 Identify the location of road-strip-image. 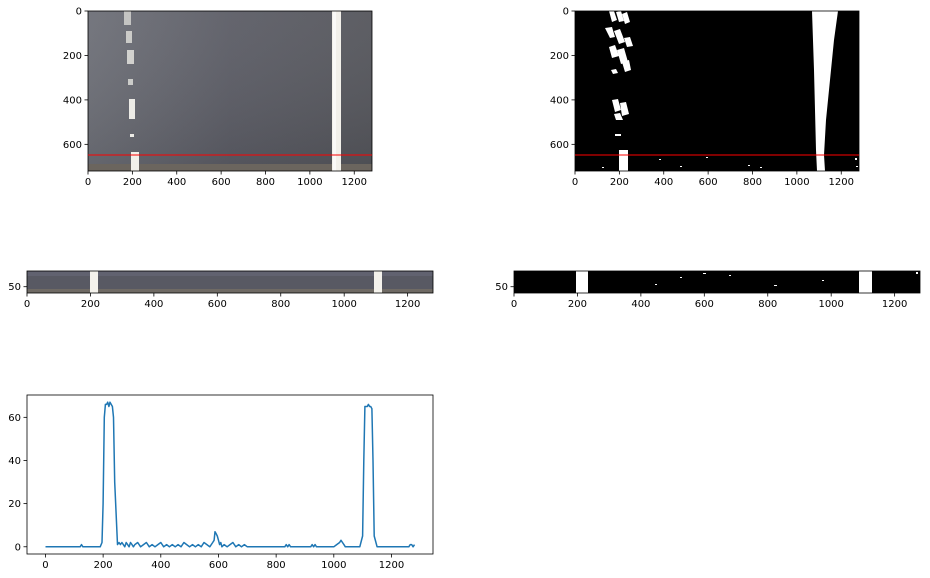
(230, 282).